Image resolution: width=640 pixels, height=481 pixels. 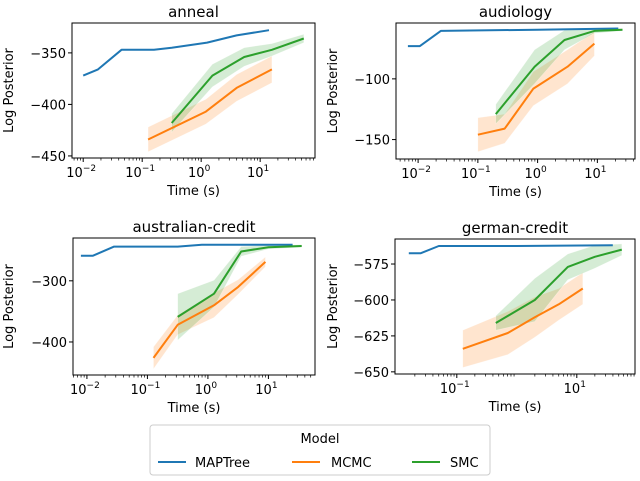 What do you see at coordinates (371, 301) in the screenshot?
I see `y-tick-label: −600` at bounding box center [371, 301].